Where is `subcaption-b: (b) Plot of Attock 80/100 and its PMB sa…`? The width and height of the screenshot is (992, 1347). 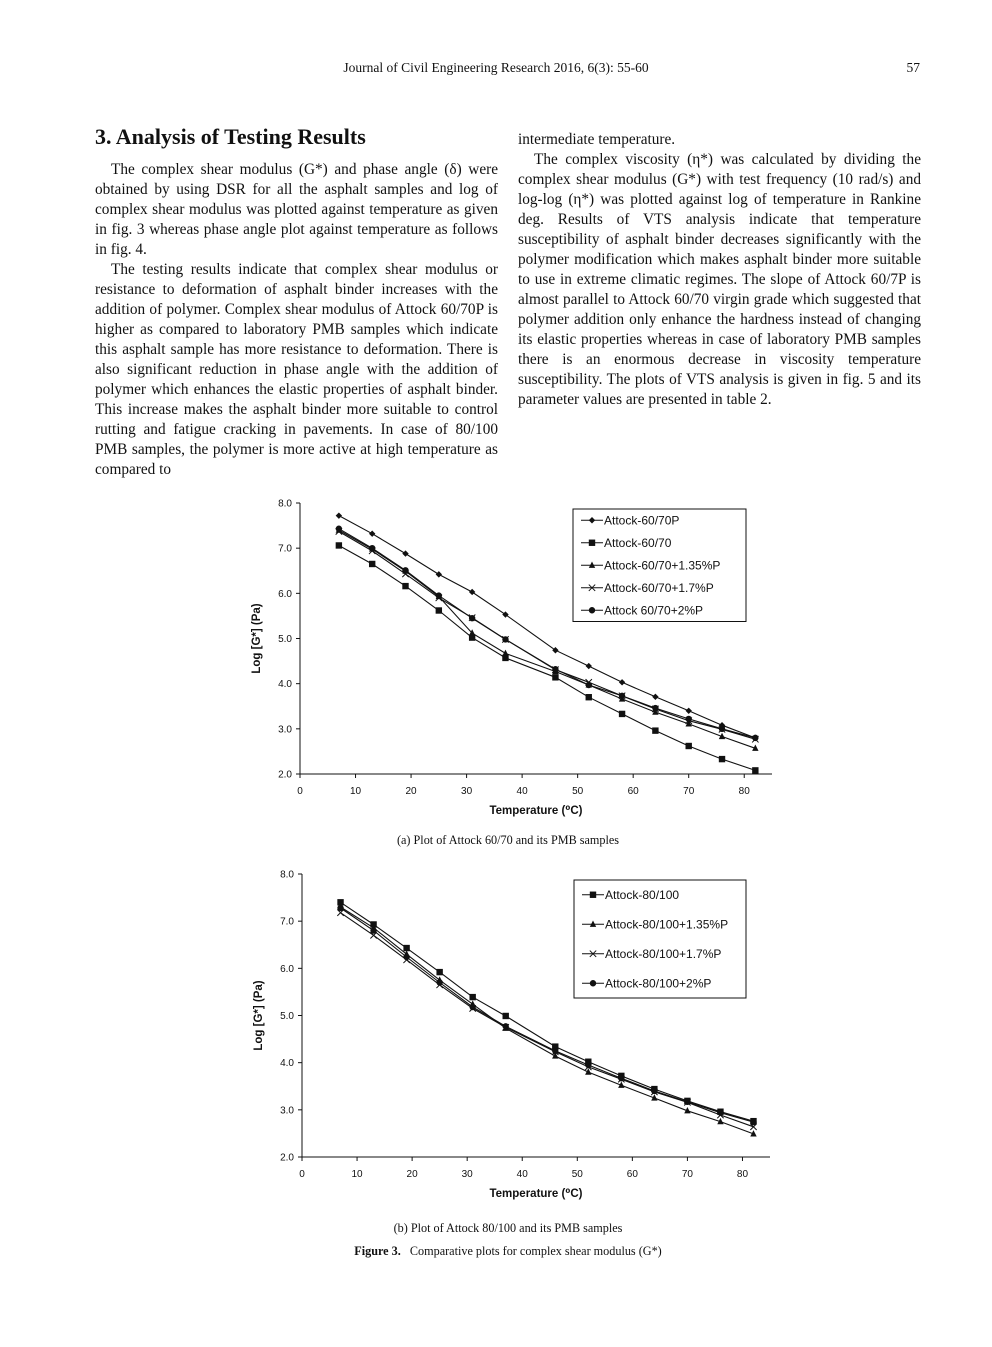
subcaption-b: (b) Plot of Attock 80/100 and its PMB sa… is located at coordinates (508, 1228).